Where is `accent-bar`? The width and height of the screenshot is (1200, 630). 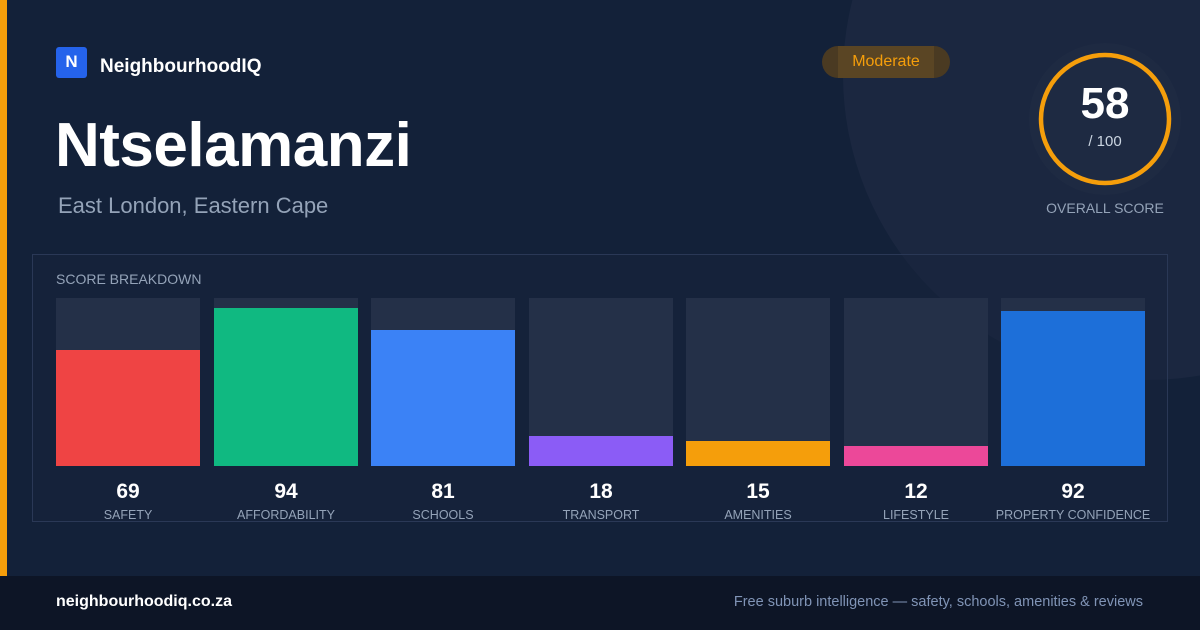
accent-bar is located at coordinates (3, 288).